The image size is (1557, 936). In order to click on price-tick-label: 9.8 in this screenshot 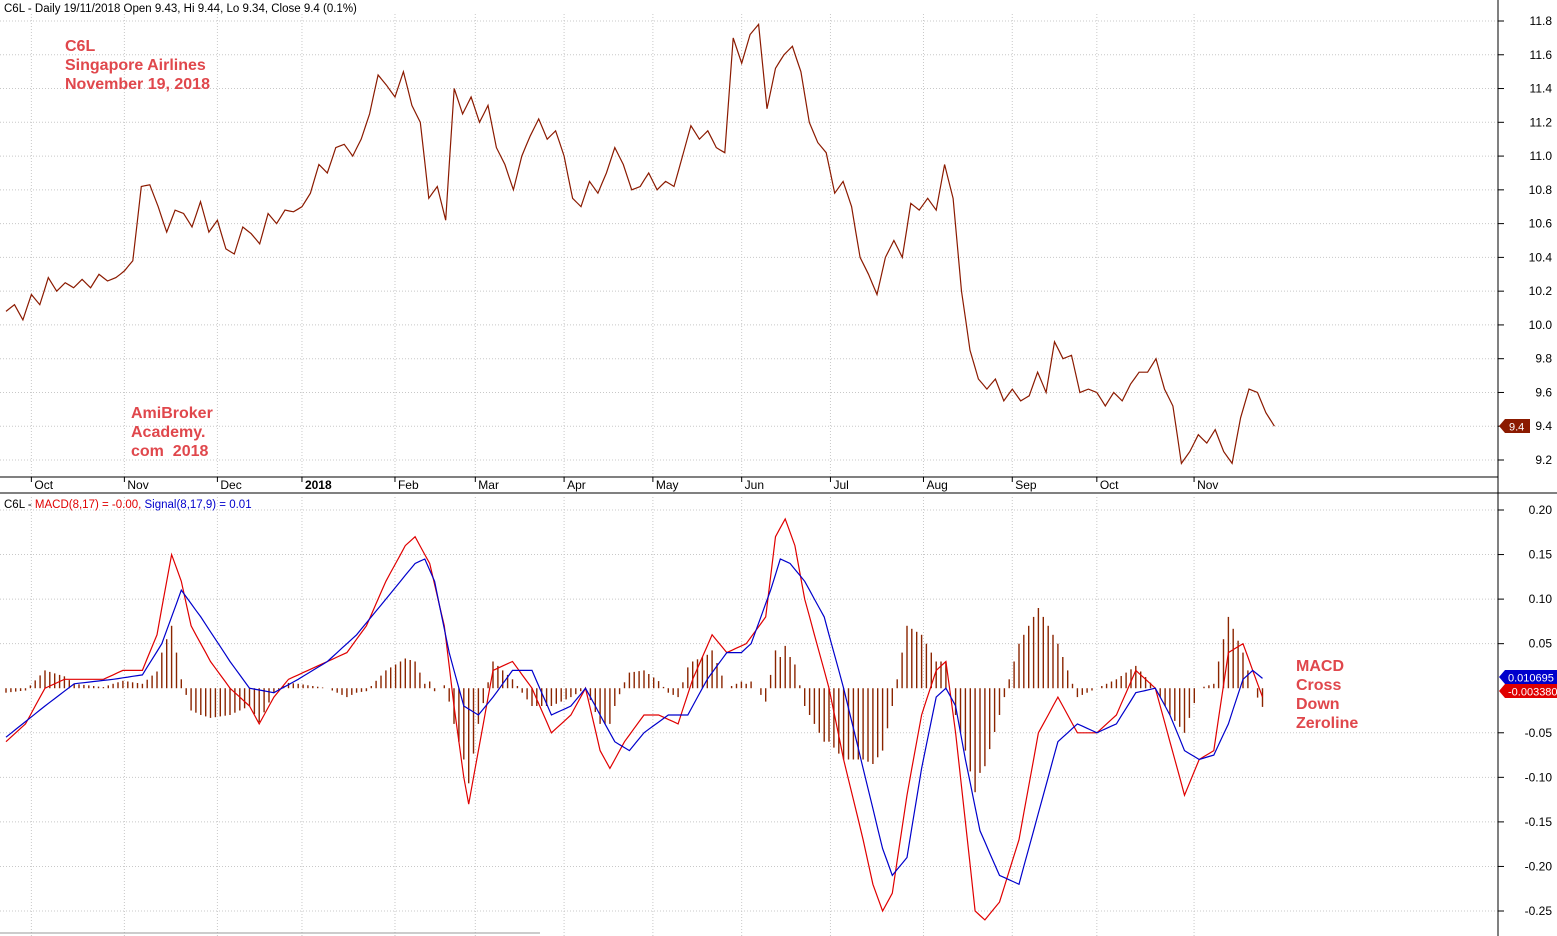, I will do `click(1543, 359)`.